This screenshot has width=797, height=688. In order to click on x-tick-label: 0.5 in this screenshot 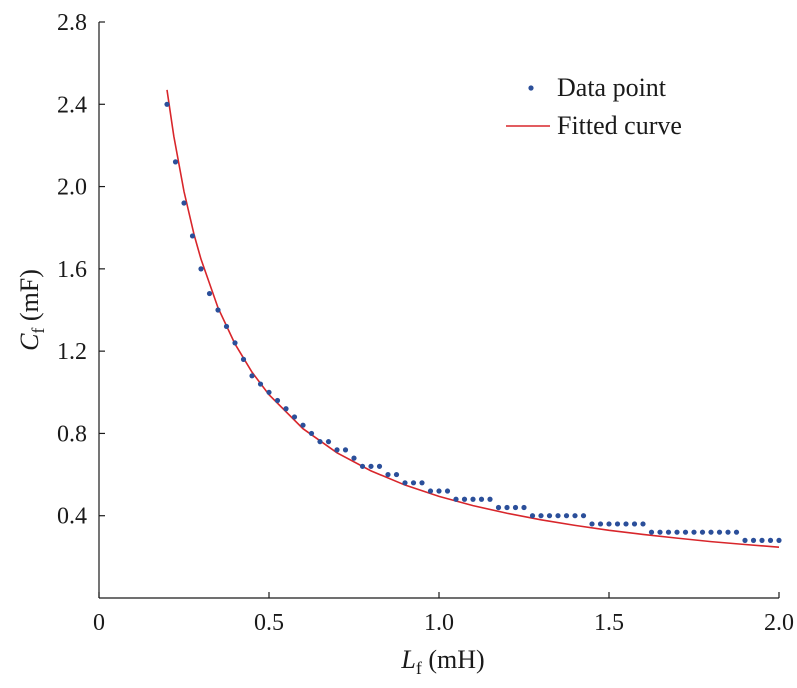, I will do `click(269, 623)`.